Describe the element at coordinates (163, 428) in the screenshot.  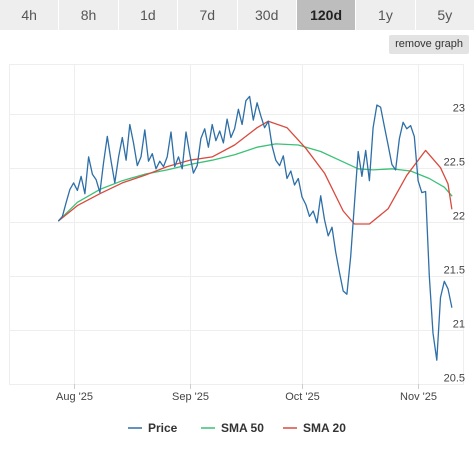
I see `legend-label: Price` at that location.